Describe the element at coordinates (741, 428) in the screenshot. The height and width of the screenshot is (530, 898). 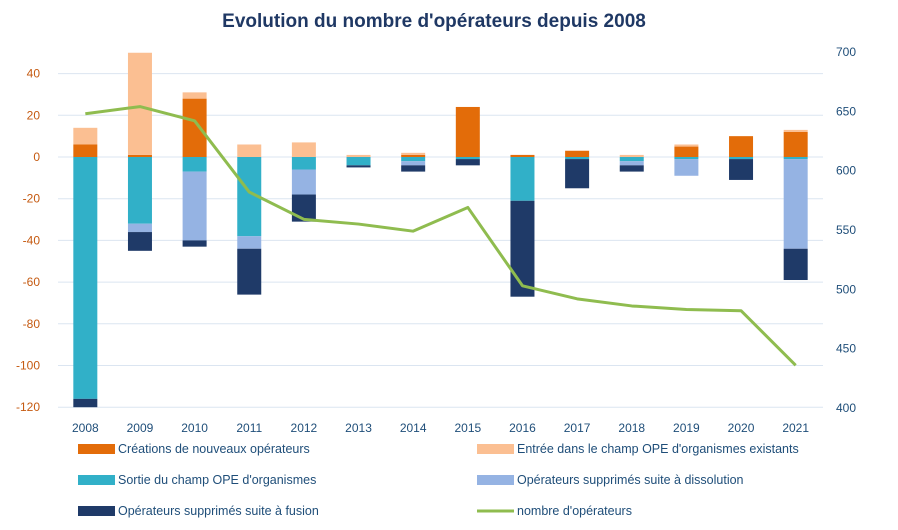
I see `x-tick-label: 2020` at that location.